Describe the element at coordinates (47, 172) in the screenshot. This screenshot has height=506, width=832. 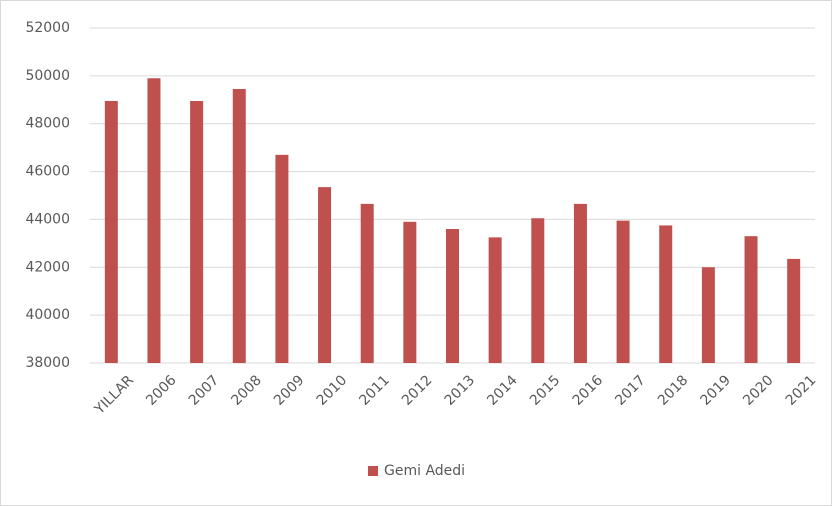
I see `y-tick-label: 46000` at that location.